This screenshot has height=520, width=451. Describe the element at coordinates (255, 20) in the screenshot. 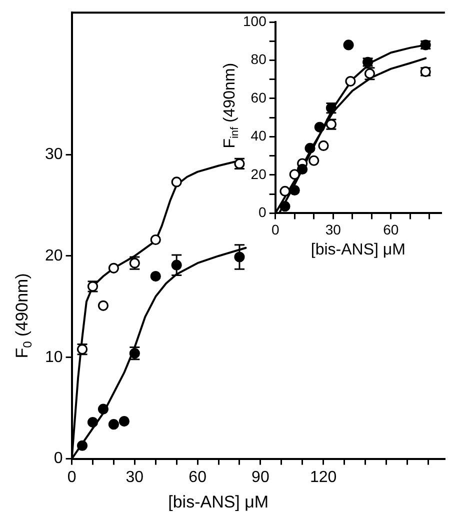

I see `y-tick-label: 100` at that location.